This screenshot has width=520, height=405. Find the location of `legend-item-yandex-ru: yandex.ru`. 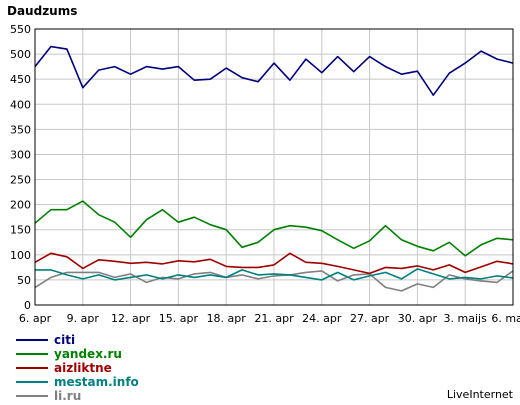

legend-item-yandex-ru: yandex.ru is located at coordinates (69, 354).